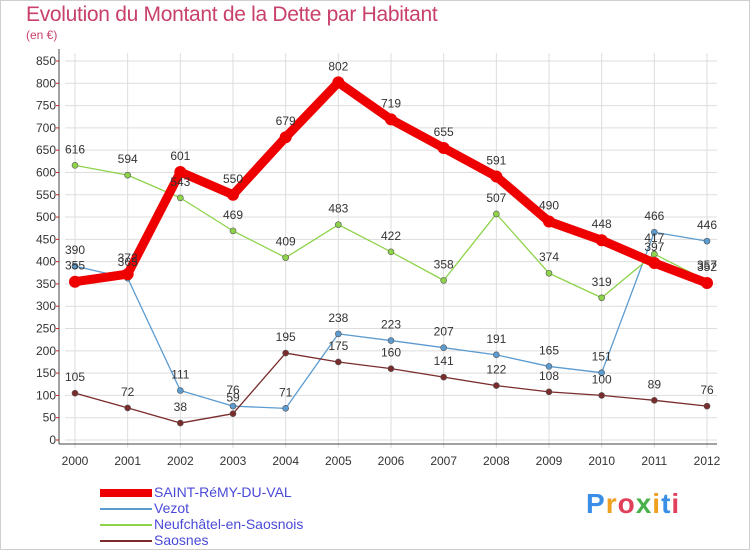  I want to click on data-label: 372, so click(128, 258).